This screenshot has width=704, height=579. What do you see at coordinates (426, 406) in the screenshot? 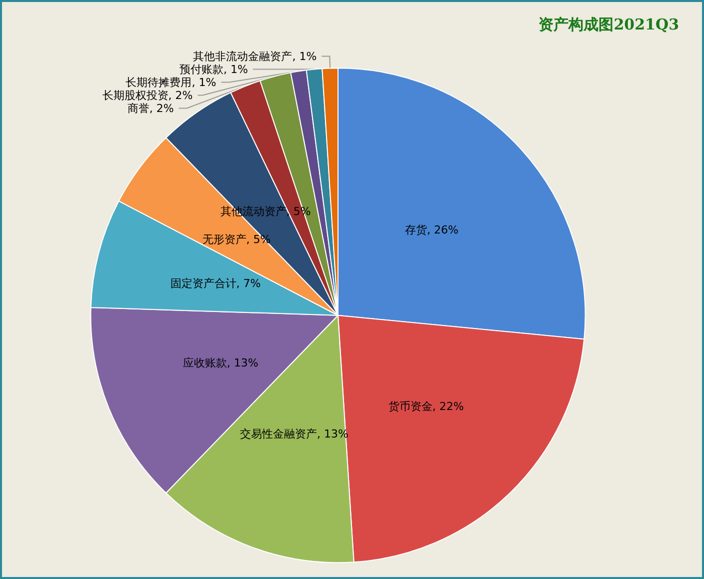
I see `slice-label: 货币资金, 22%` at bounding box center [426, 406].